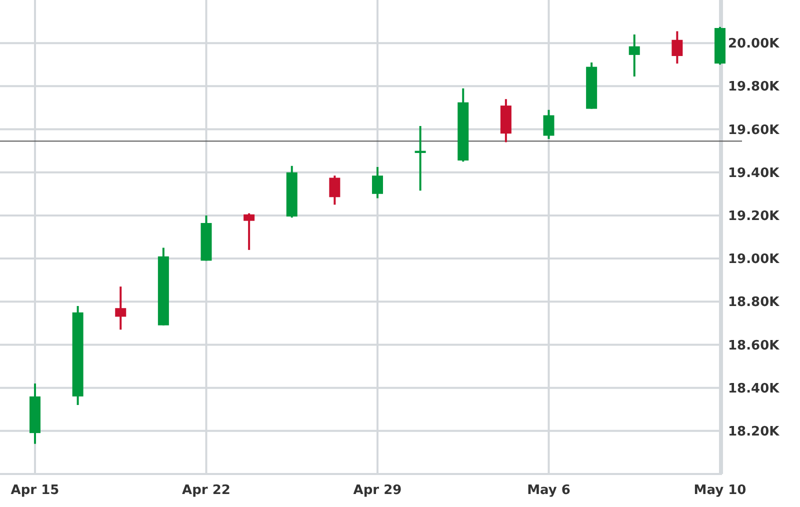 The width and height of the screenshot is (800, 507). Describe the element at coordinates (754, 44) in the screenshot. I see `y-tick-label: 20.00K` at that location.